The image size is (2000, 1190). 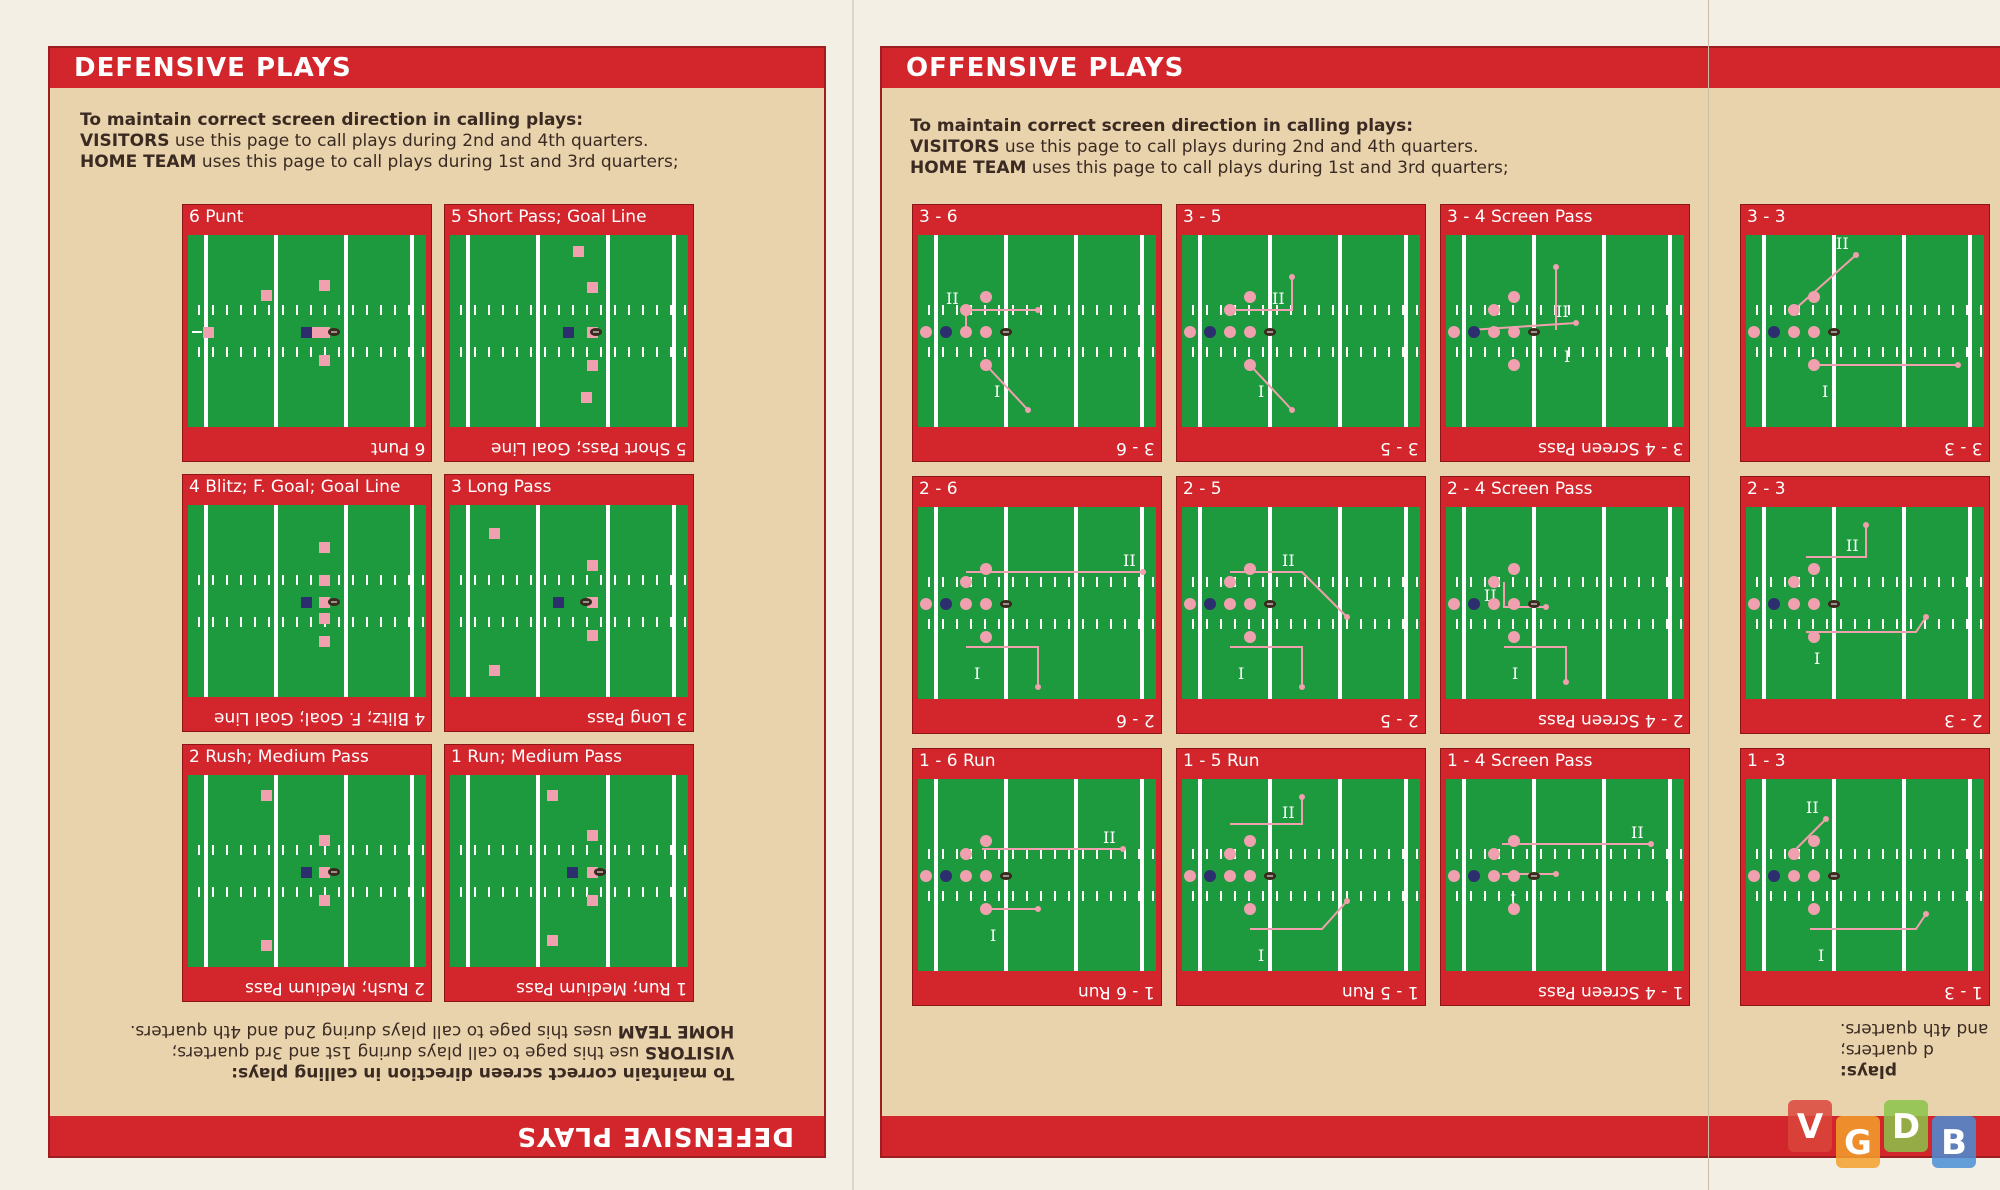 What do you see at coordinates (853, 595) in the screenshot?
I see `page-fold` at bounding box center [853, 595].